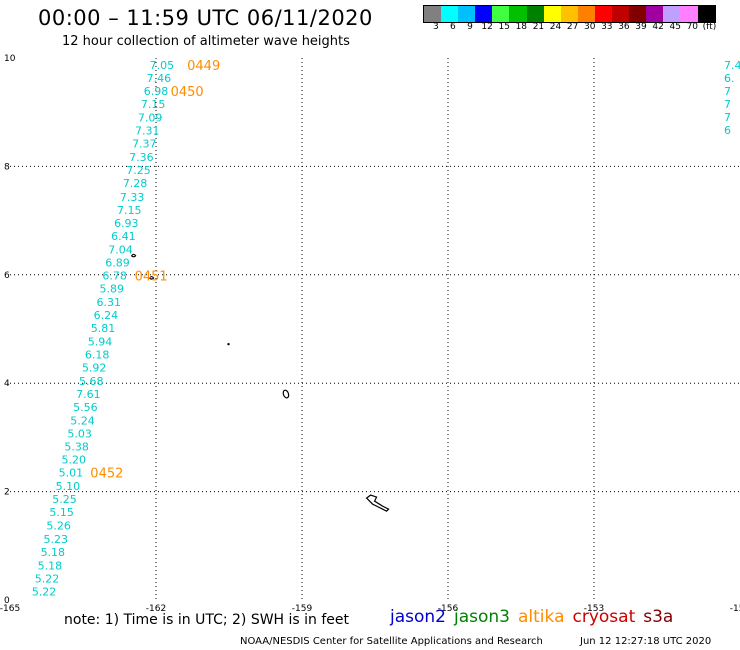 The height and width of the screenshot is (650, 740). What do you see at coordinates (94, 367) in the screenshot?
I see `wave-height-value: 5.92` at bounding box center [94, 367].